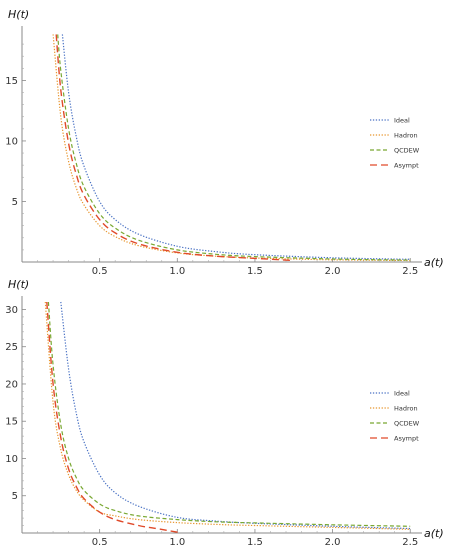 The image size is (451, 550). Describe the element at coordinates (11, 384) in the screenshot. I see `y-tick-label: 20` at that location.